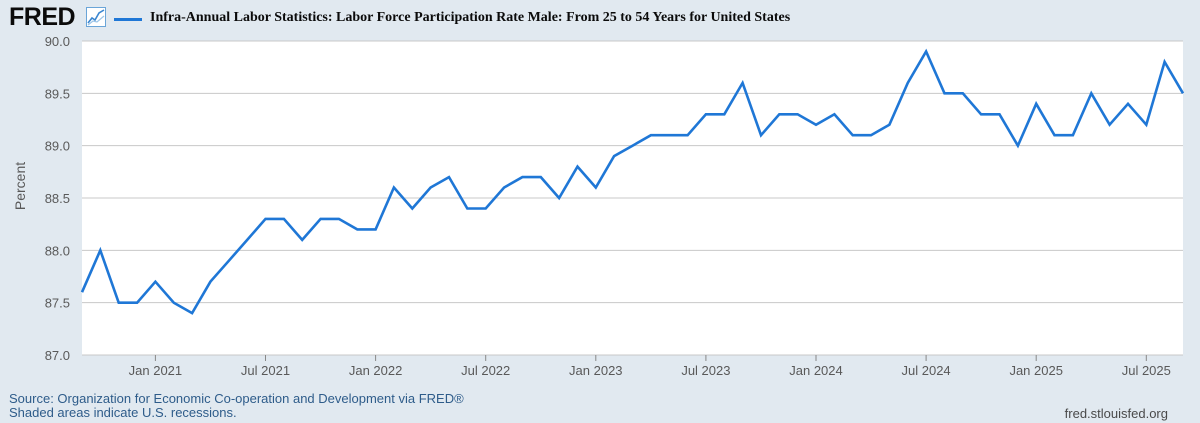 The height and width of the screenshot is (423, 1200). Describe the element at coordinates (705, 370) in the screenshot. I see `x-tick-label: Jul 2023` at that location.